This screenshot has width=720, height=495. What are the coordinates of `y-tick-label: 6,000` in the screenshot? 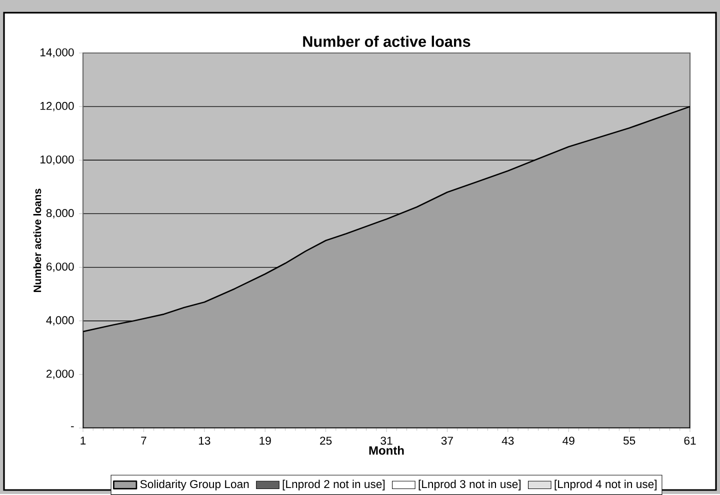 It's located at (60, 267).